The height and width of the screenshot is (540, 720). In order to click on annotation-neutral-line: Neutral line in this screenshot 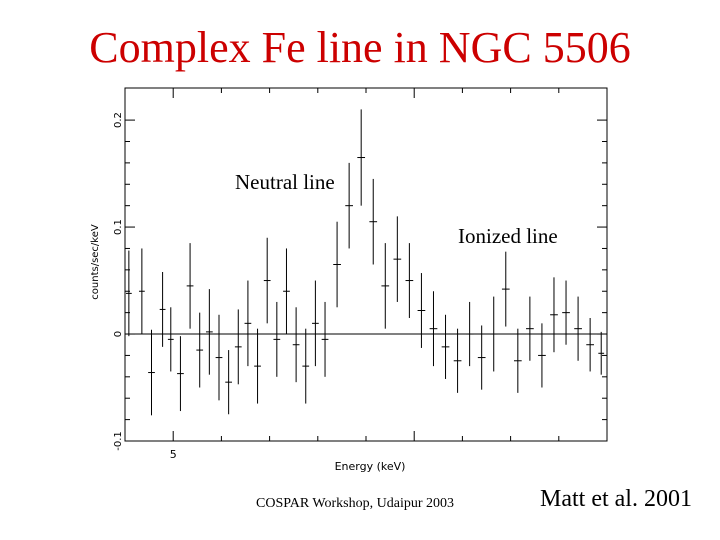, I will do `click(285, 182)`.